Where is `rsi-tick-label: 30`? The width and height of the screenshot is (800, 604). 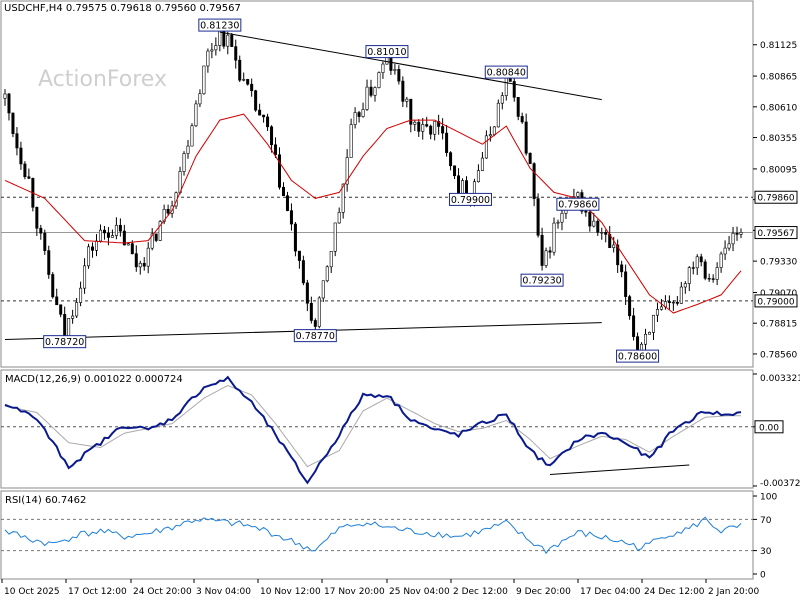
rsi-tick-label: 30 is located at coordinates (766, 552).